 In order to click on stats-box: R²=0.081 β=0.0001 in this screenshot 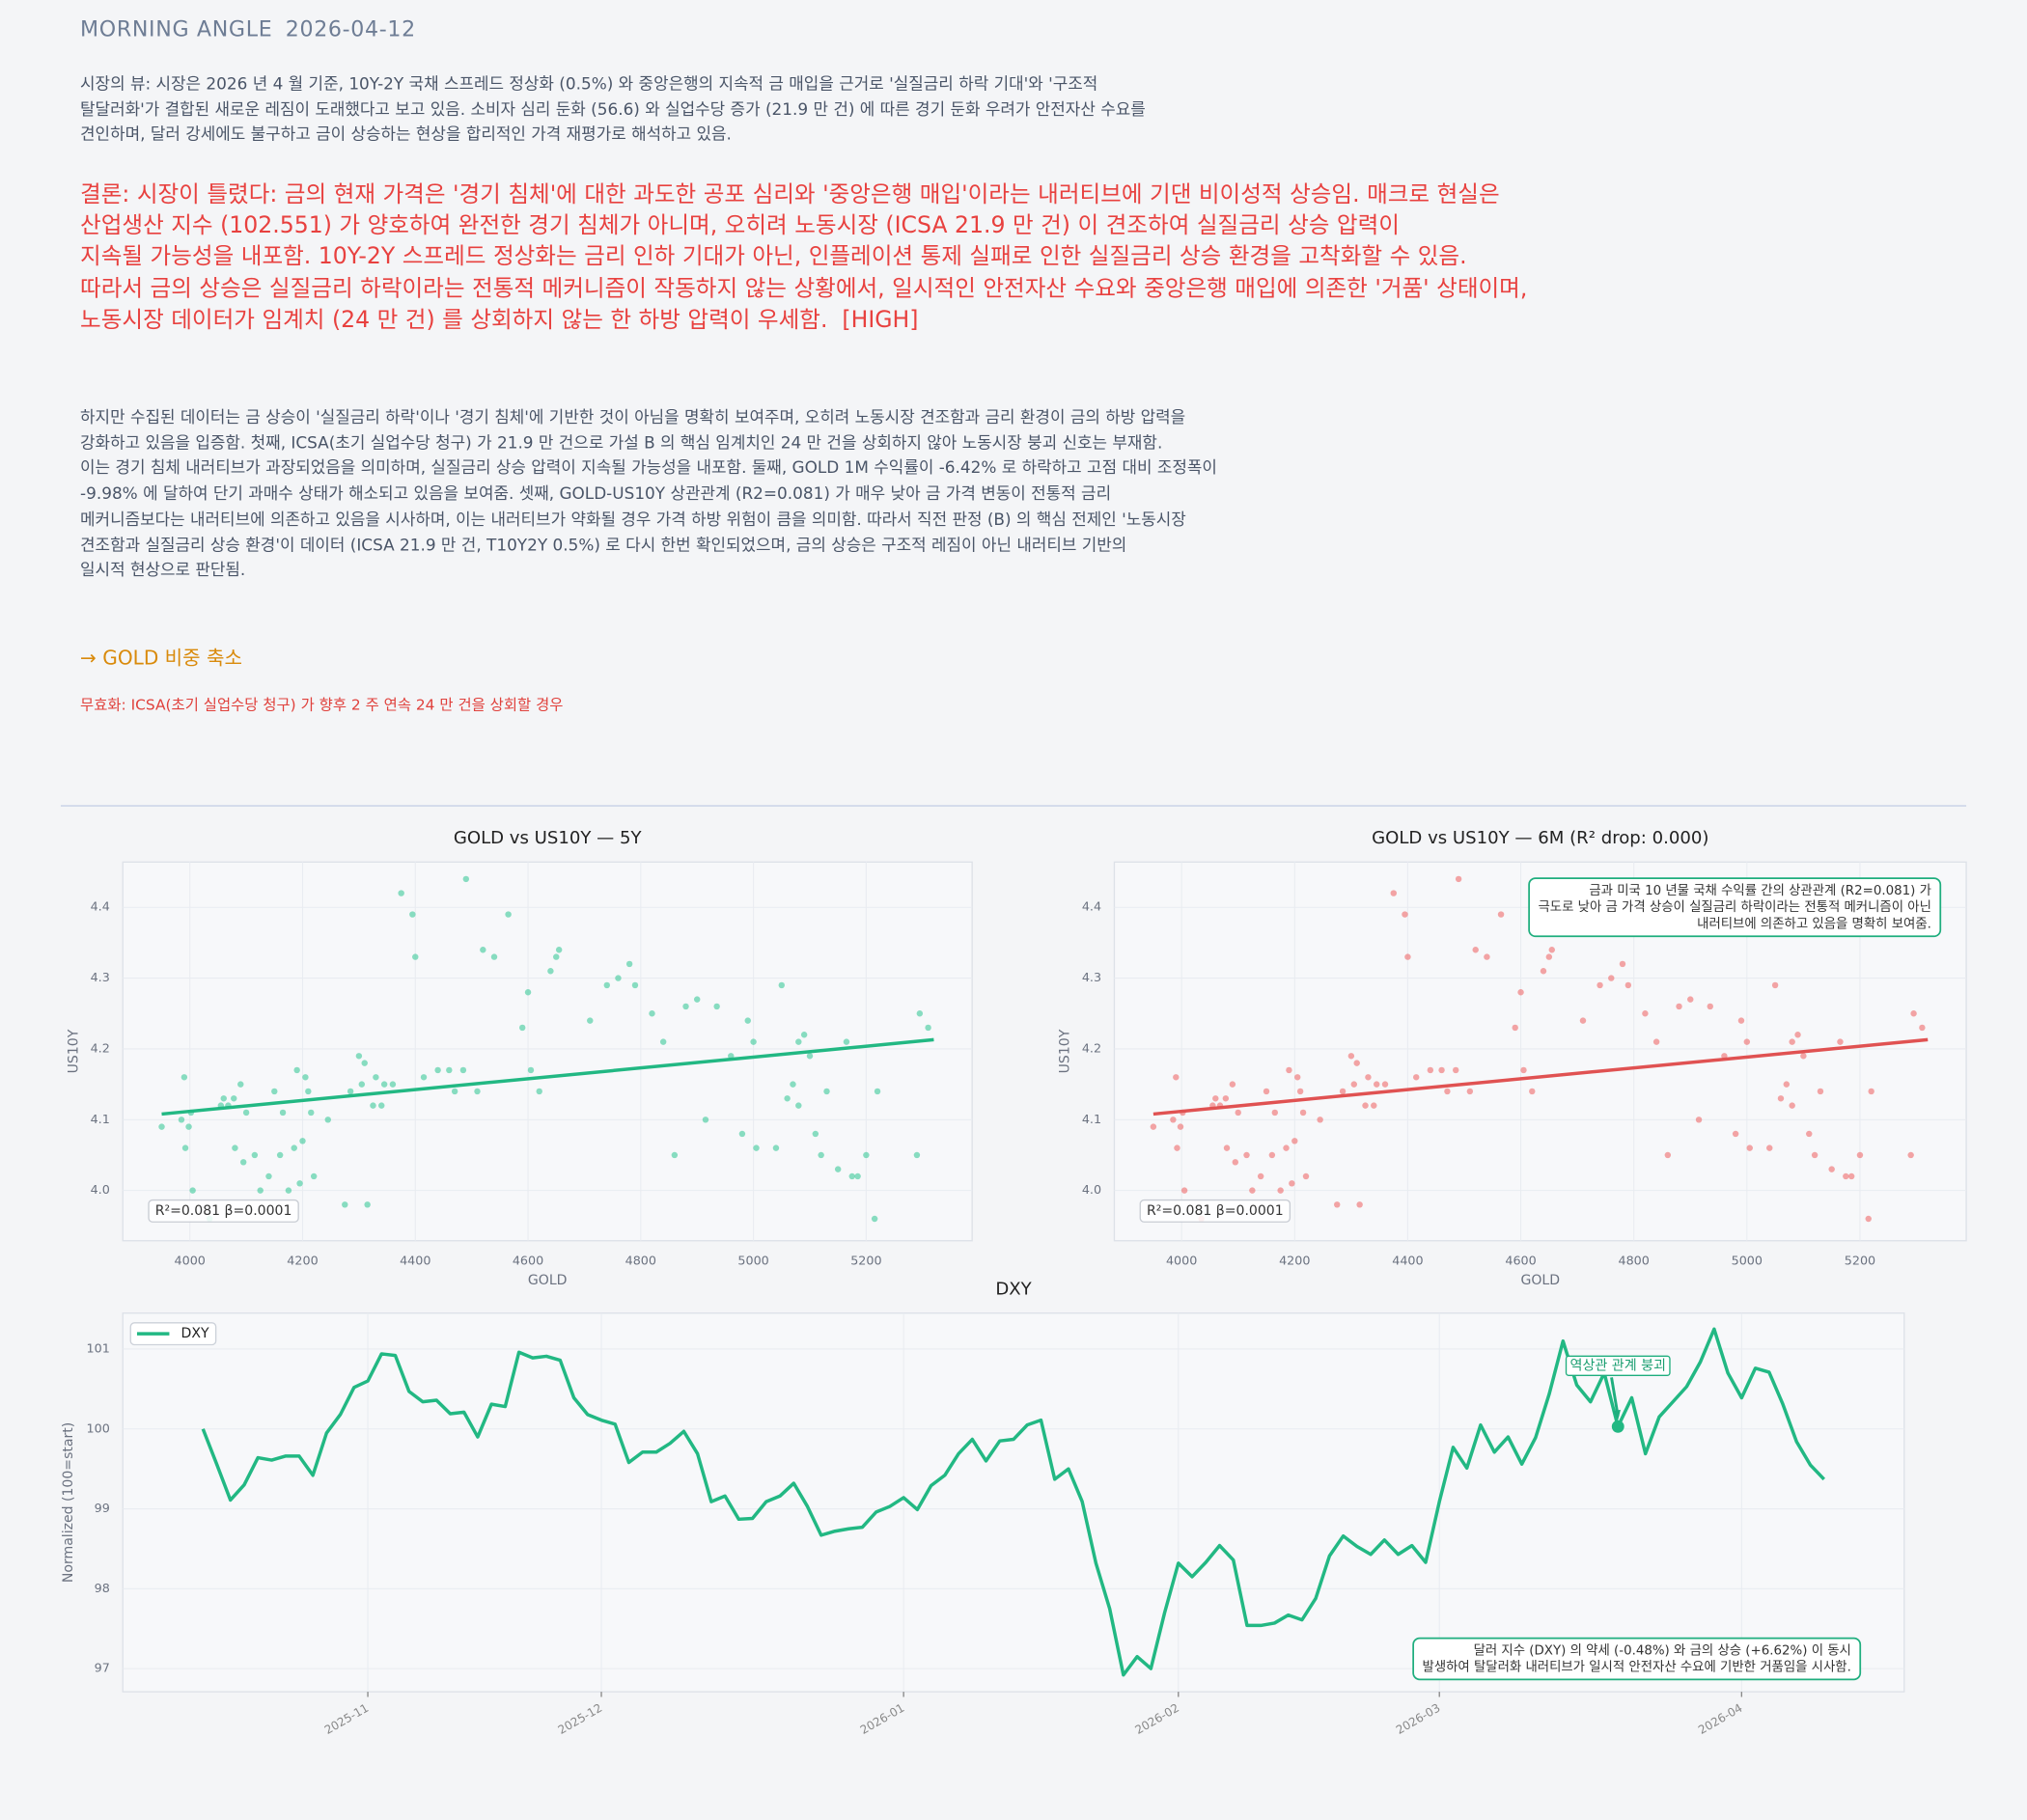, I will do `click(1215, 1211)`.